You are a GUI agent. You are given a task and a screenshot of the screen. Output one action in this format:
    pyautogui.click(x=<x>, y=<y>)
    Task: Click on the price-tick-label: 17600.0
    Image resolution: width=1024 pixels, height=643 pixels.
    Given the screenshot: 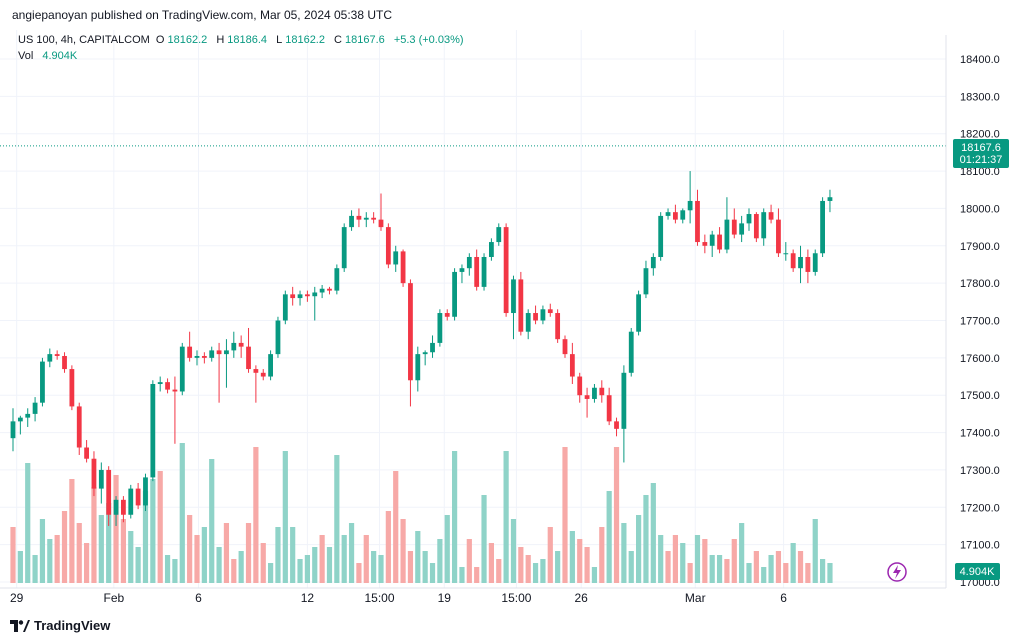 What is the action you would take?
    pyautogui.click(x=980, y=359)
    